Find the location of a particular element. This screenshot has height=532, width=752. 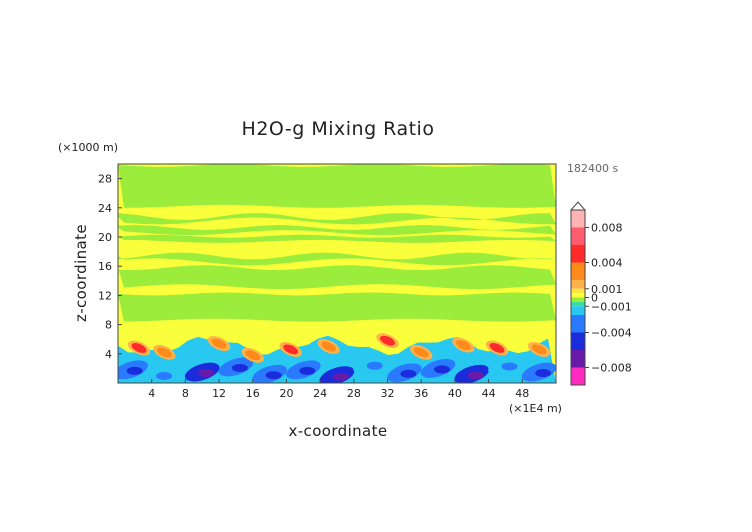

colorbar-tick-label: −0.008 is located at coordinates (611, 368).